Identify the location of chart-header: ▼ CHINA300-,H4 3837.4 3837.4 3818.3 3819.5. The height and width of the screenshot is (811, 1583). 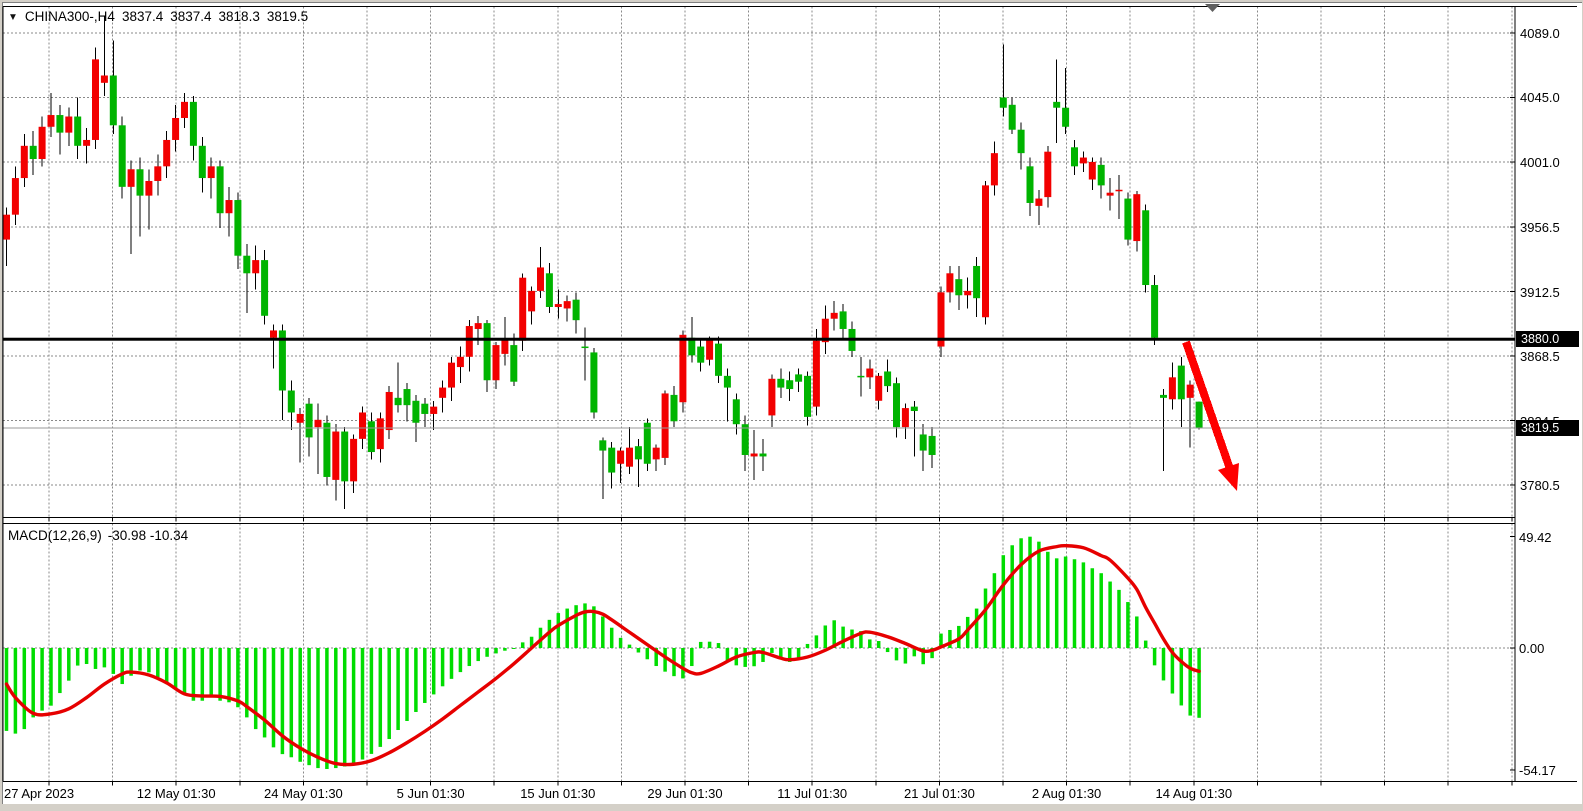
(161, 16).